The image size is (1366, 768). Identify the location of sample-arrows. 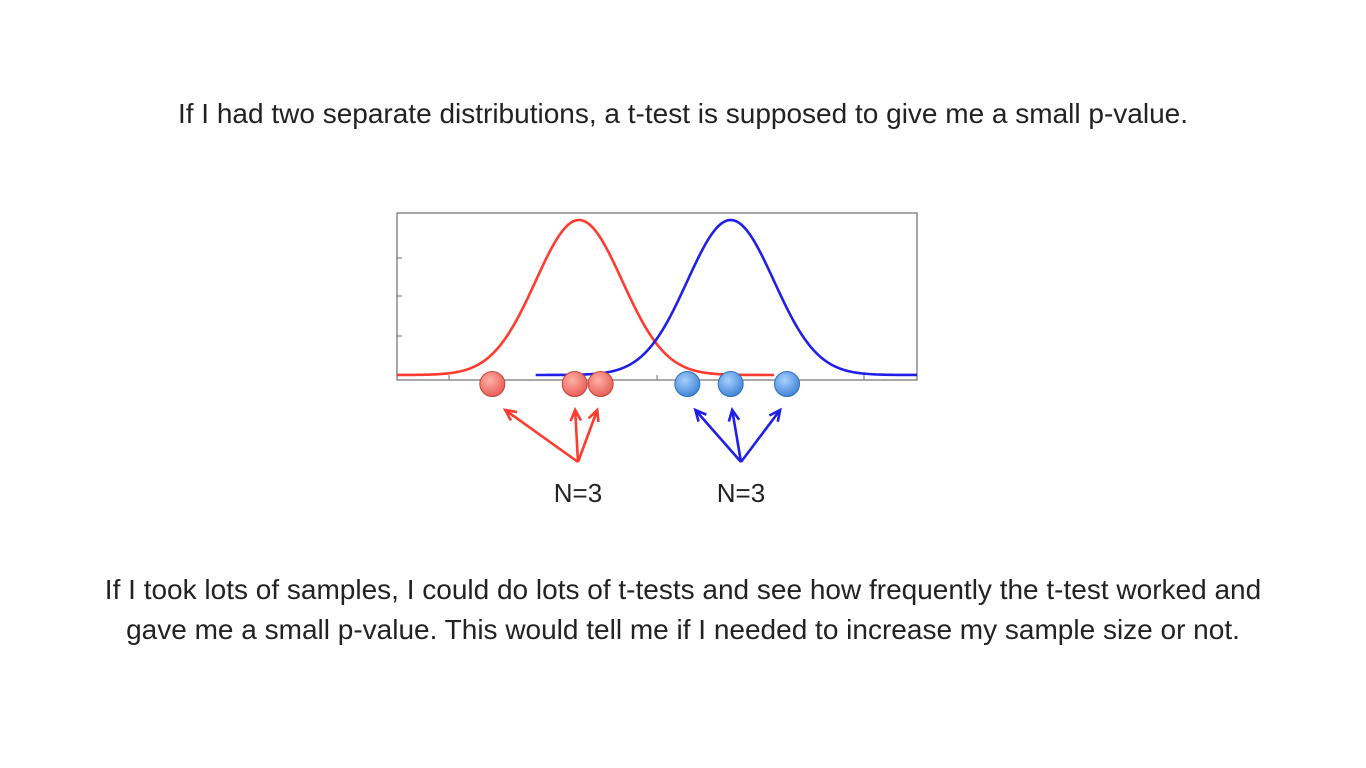
(642, 435).